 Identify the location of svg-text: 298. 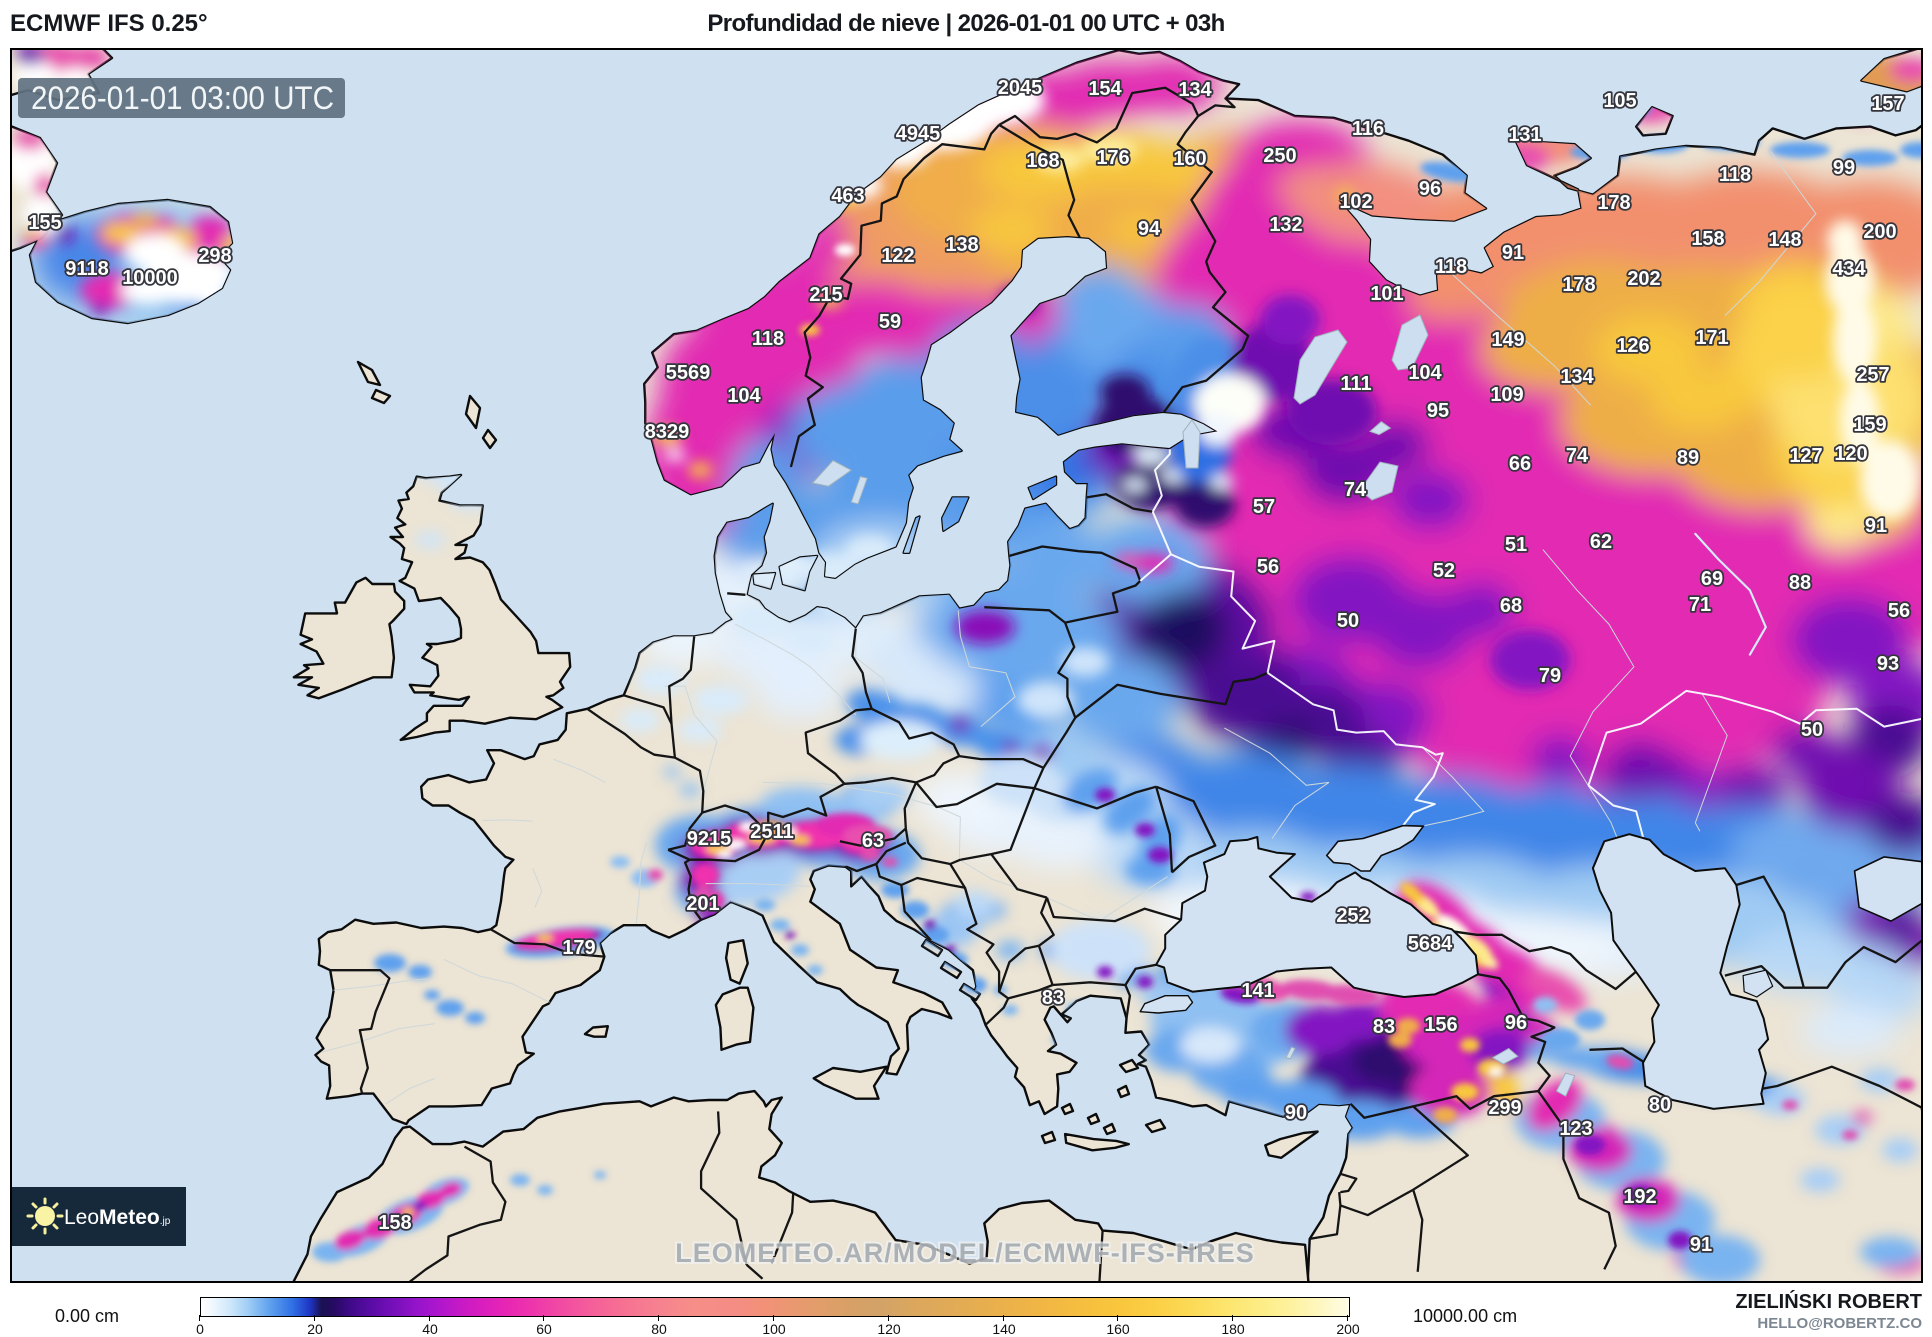
(214, 256).